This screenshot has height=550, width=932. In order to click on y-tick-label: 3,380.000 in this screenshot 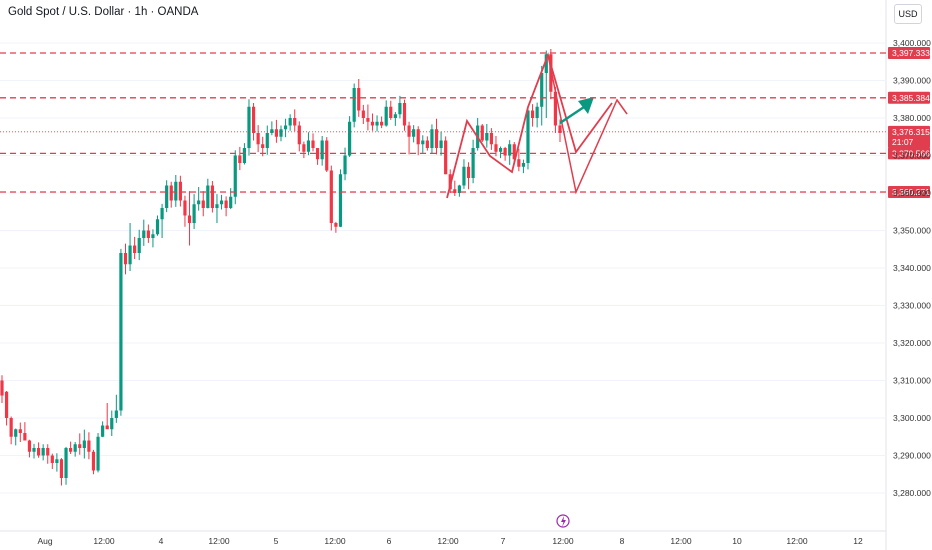, I will do `click(912, 118)`.